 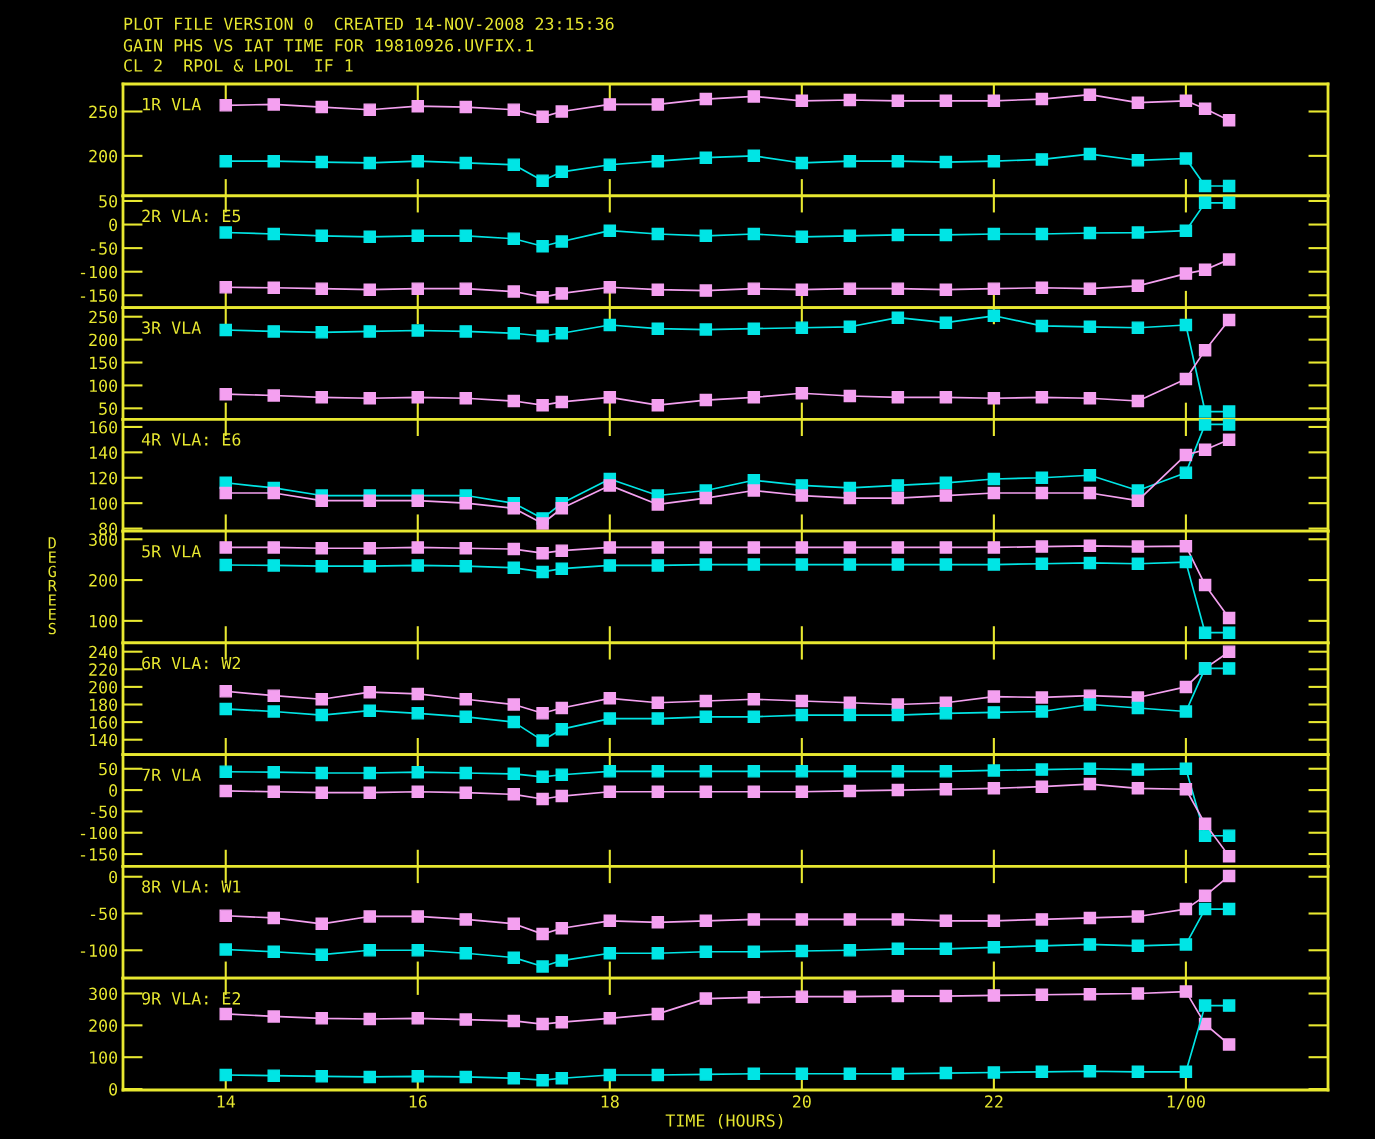 I want to click on y-tick-label: 300, so click(x=103, y=994).